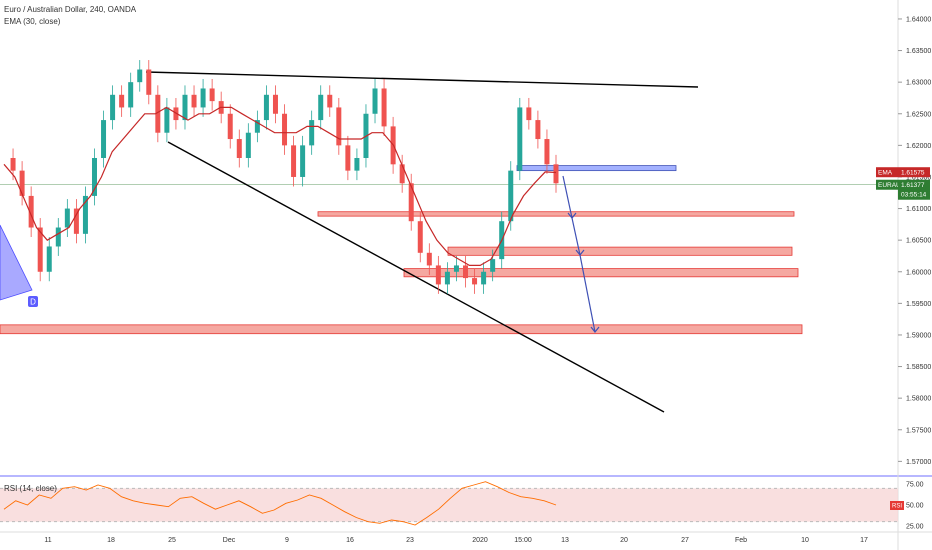 This screenshot has width=932, height=550. I want to click on rsi-tick-label: 75.00, so click(915, 485).